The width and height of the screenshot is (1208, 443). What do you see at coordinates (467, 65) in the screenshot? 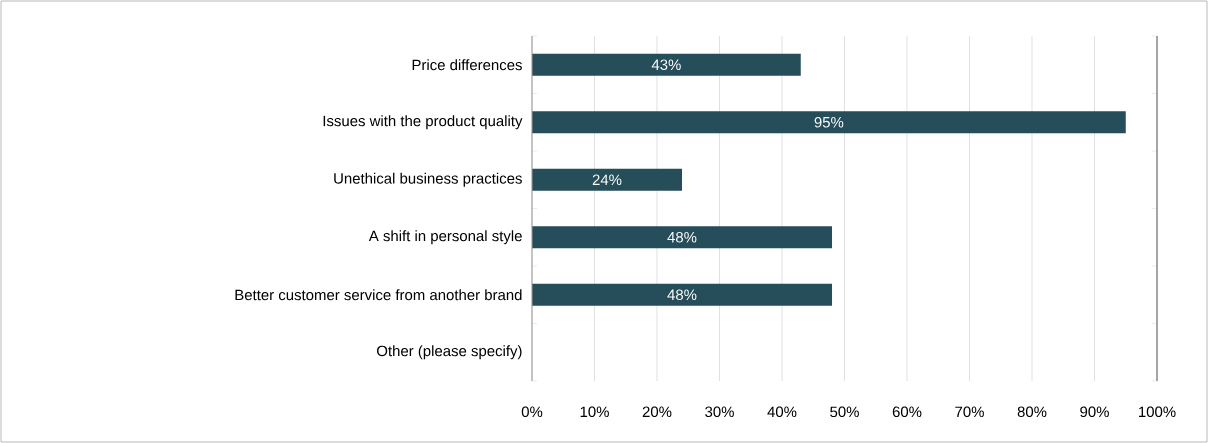
I see `y-tick-label: Price differences` at bounding box center [467, 65].